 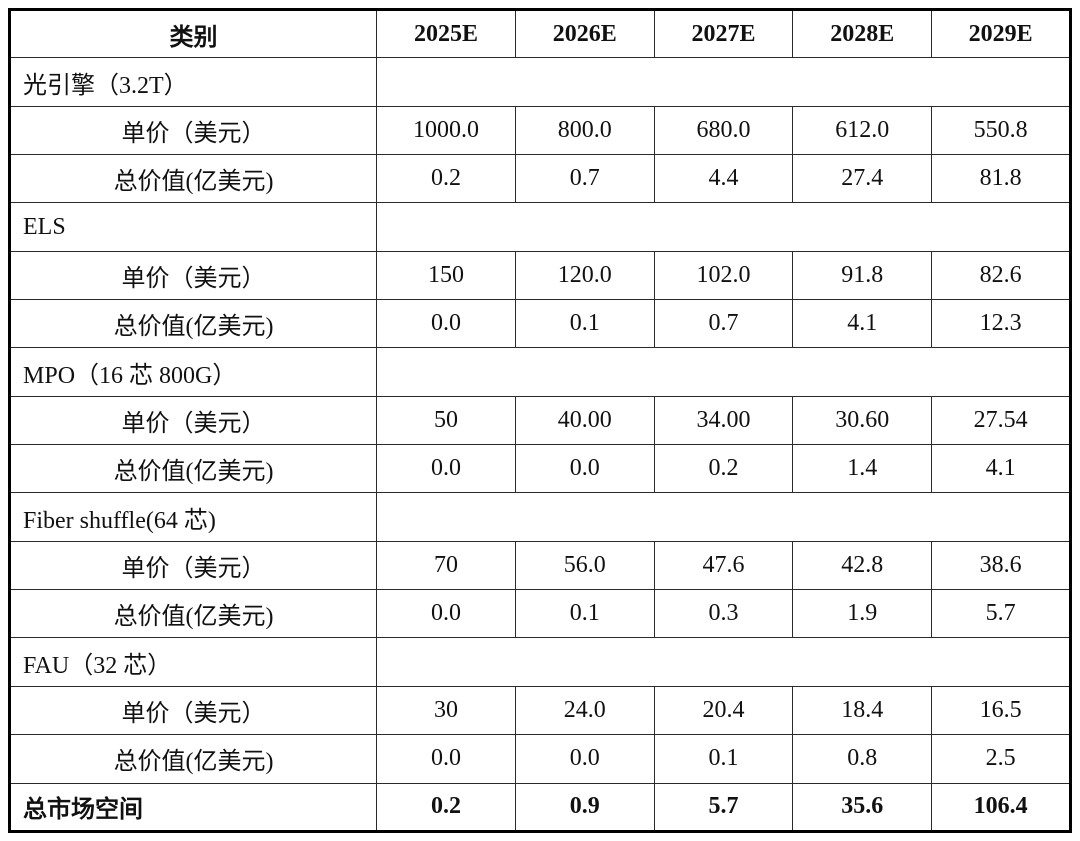 What do you see at coordinates (193, 517) in the screenshot?
I see `section-name: Fiber shuffle(64 芯)` at bounding box center [193, 517].